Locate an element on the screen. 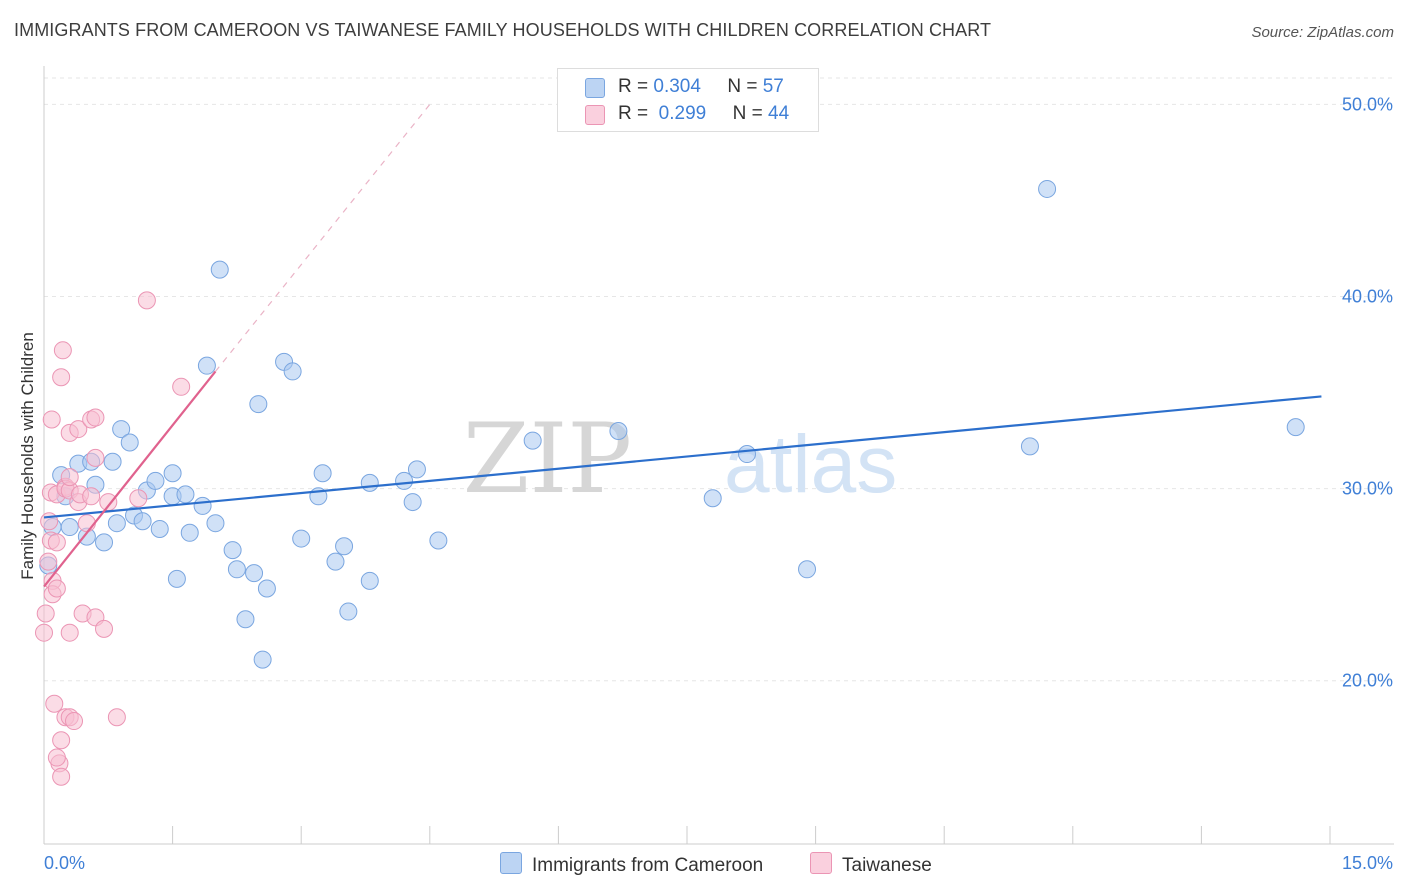 The image size is (1406, 892). legend-n-value-taiwanese: 44 is located at coordinates (779, 113).